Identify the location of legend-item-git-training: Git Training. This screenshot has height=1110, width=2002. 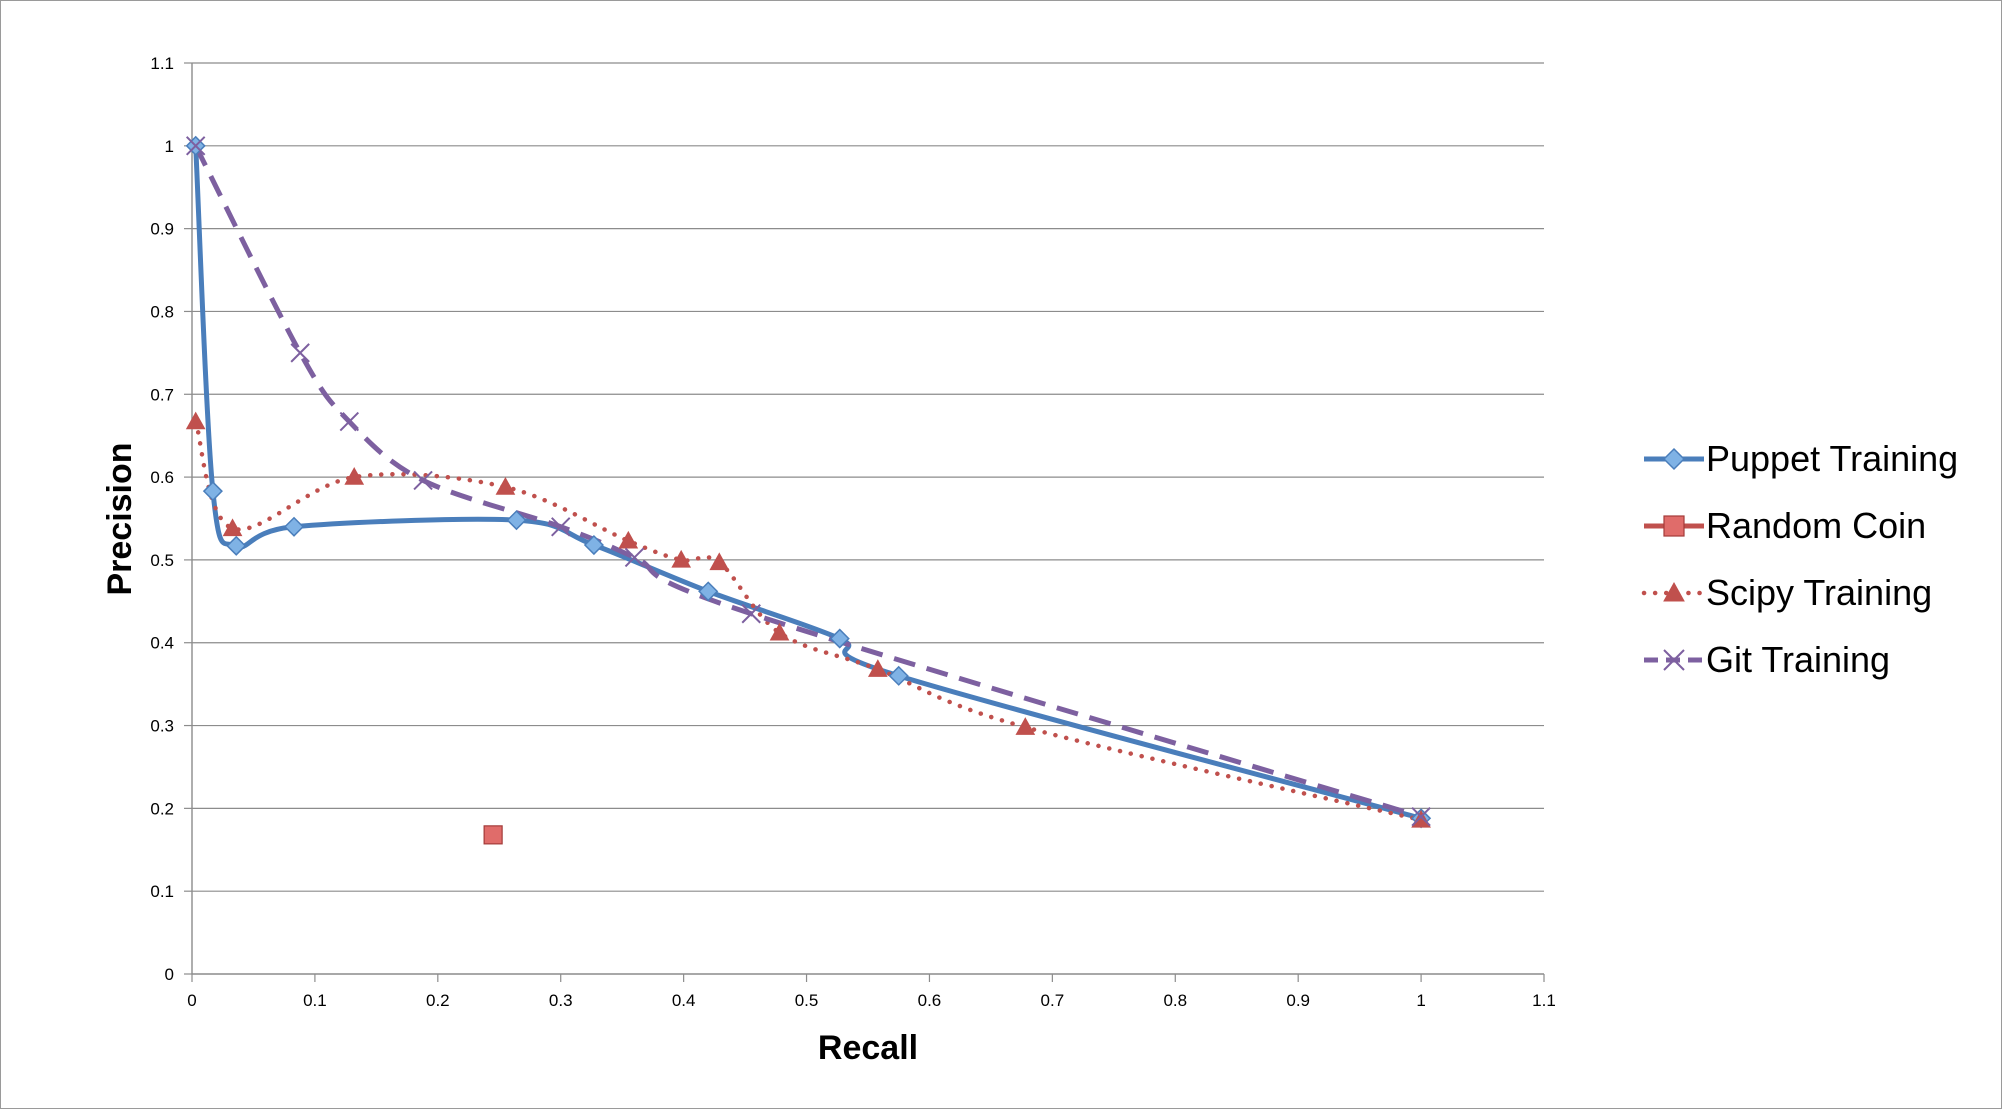
(1767, 659).